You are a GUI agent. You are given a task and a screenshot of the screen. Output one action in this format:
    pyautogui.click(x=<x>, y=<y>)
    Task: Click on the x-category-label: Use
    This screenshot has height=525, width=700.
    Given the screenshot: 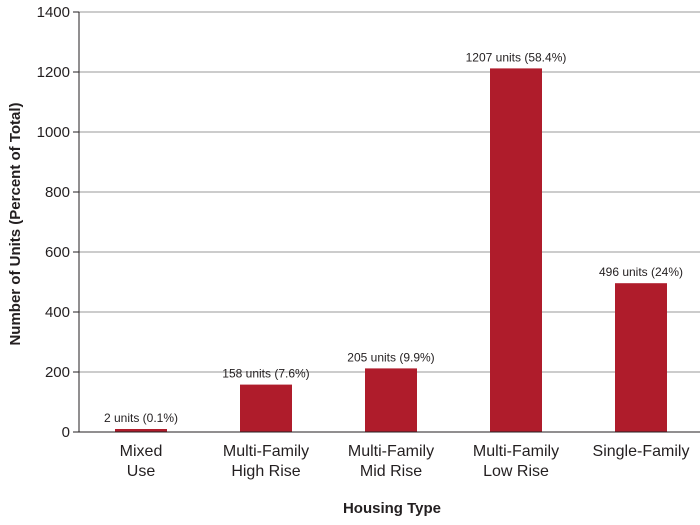 What is the action you would take?
    pyautogui.click(x=141, y=471)
    